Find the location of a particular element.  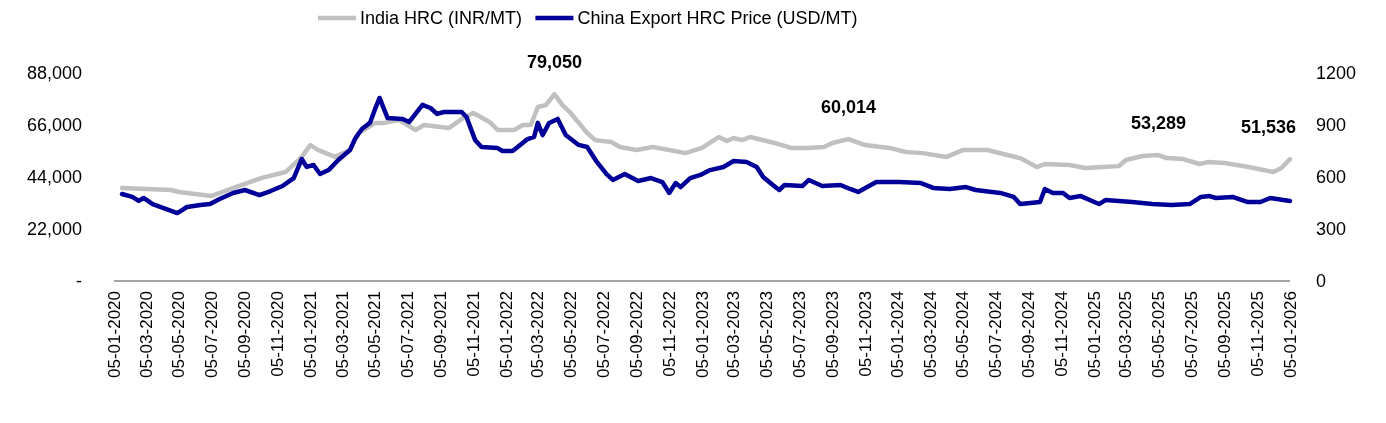

x-tick-label: 05-09-2020 is located at coordinates (245, 334).